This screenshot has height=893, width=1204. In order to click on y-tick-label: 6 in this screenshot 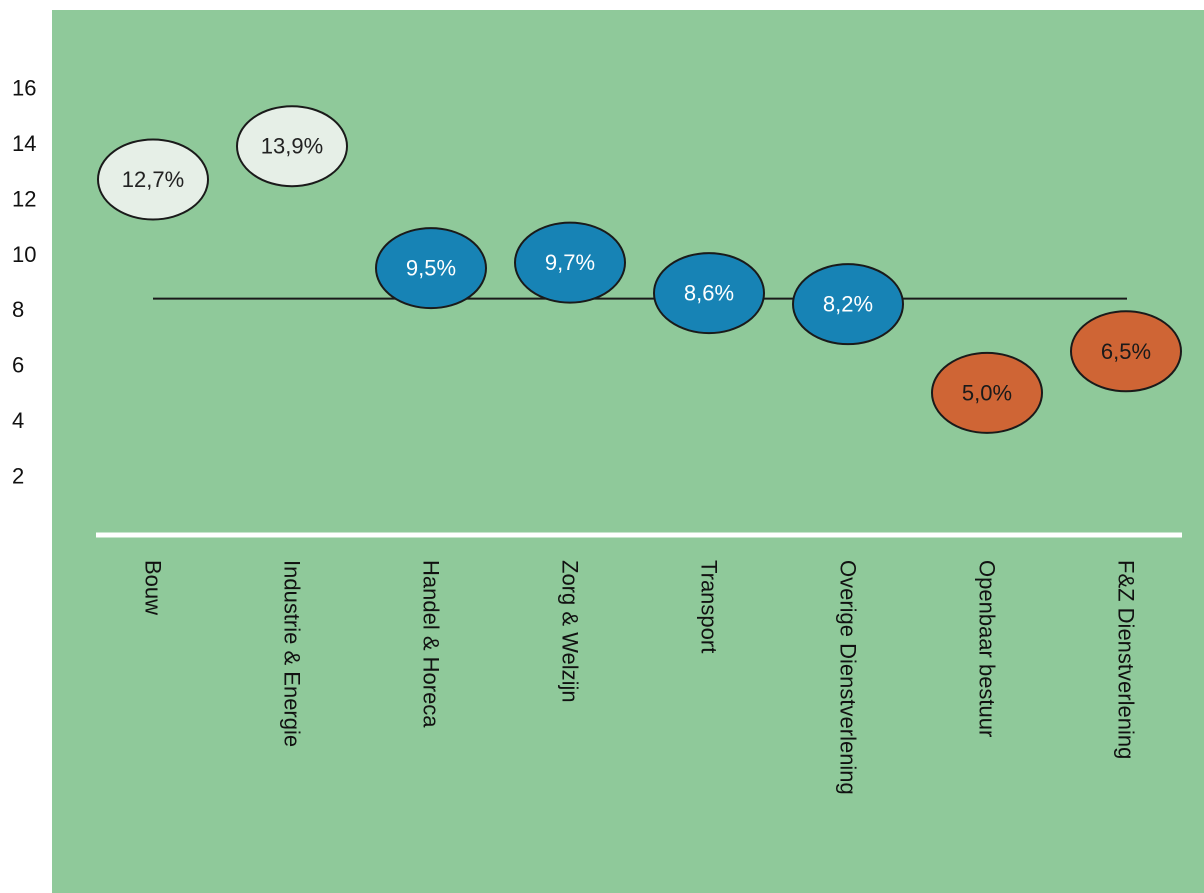, I will do `click(18, 365)`.